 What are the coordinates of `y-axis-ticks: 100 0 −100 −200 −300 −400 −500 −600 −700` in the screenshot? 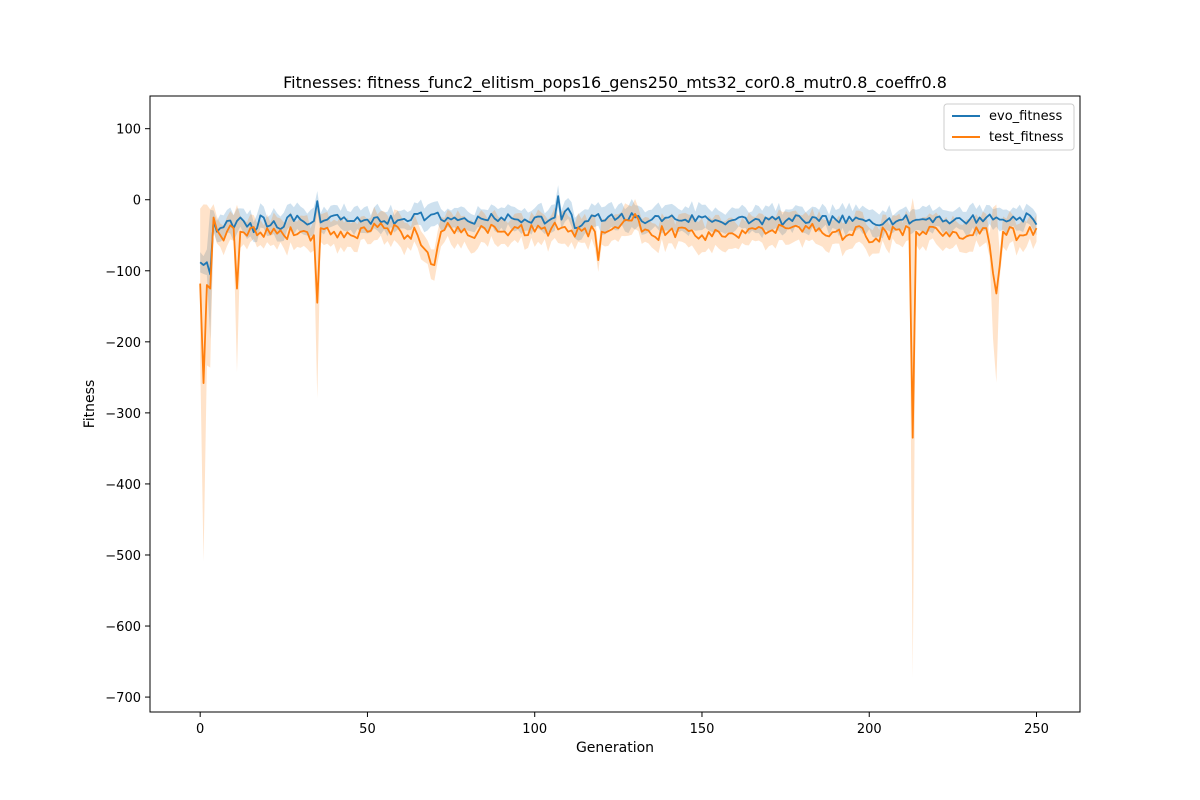 It's located at (127, 414).